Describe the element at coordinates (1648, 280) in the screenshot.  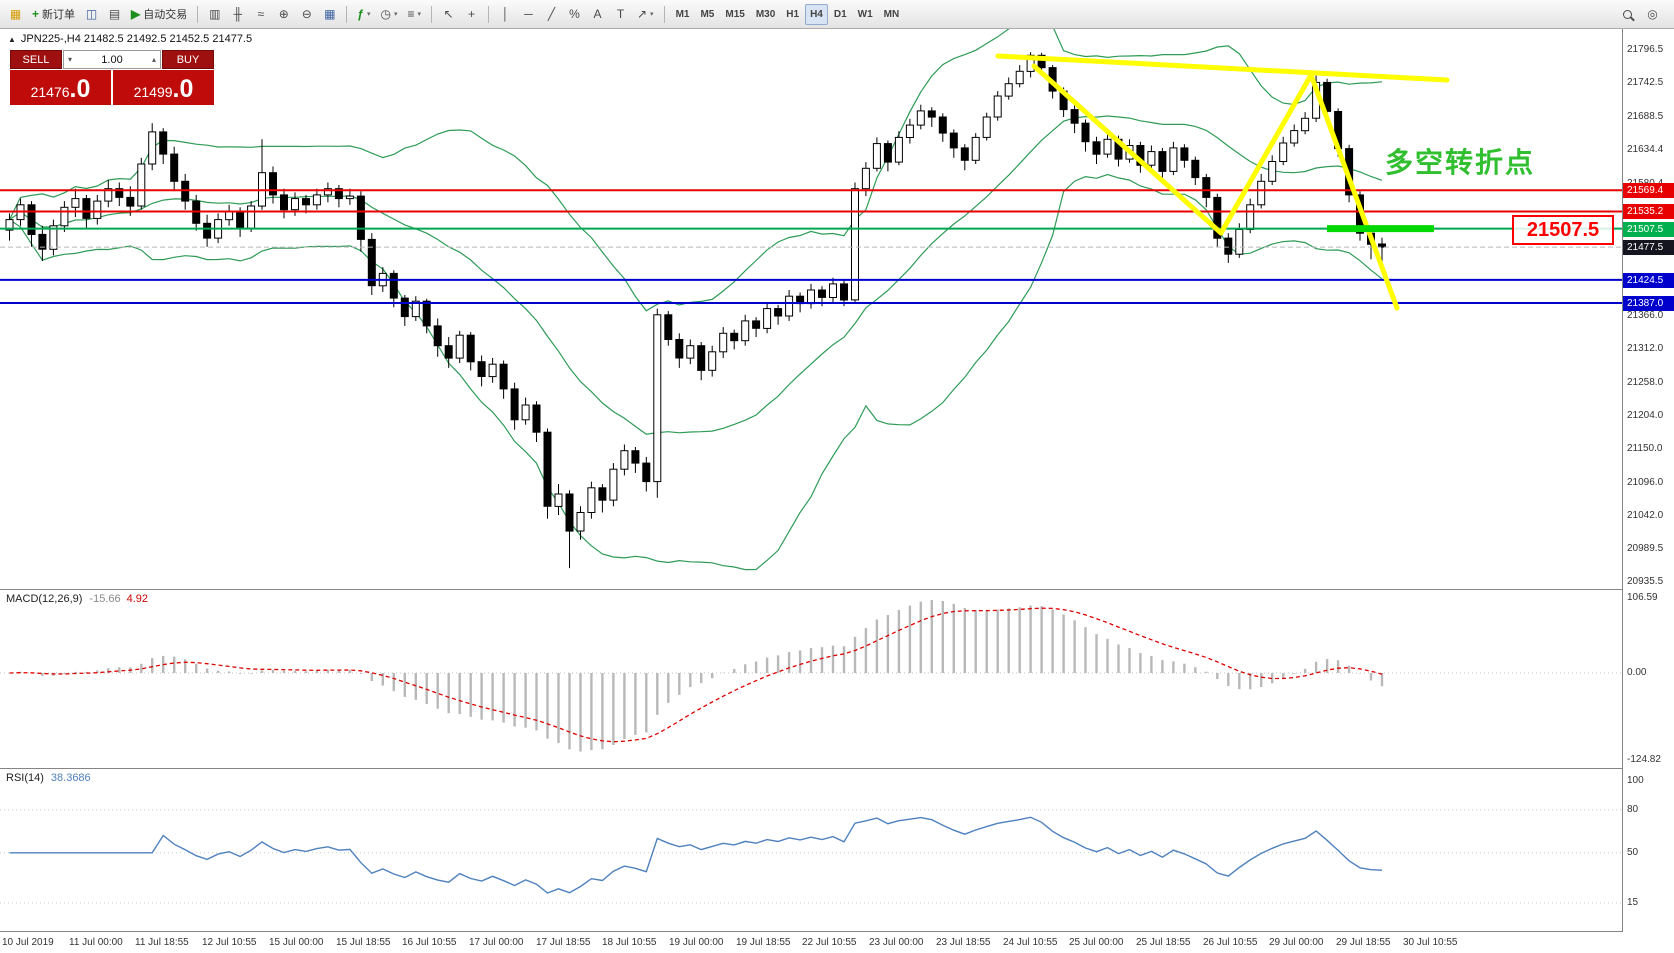
I see `price-tag-support-blue-1: 21424.5` at that location.